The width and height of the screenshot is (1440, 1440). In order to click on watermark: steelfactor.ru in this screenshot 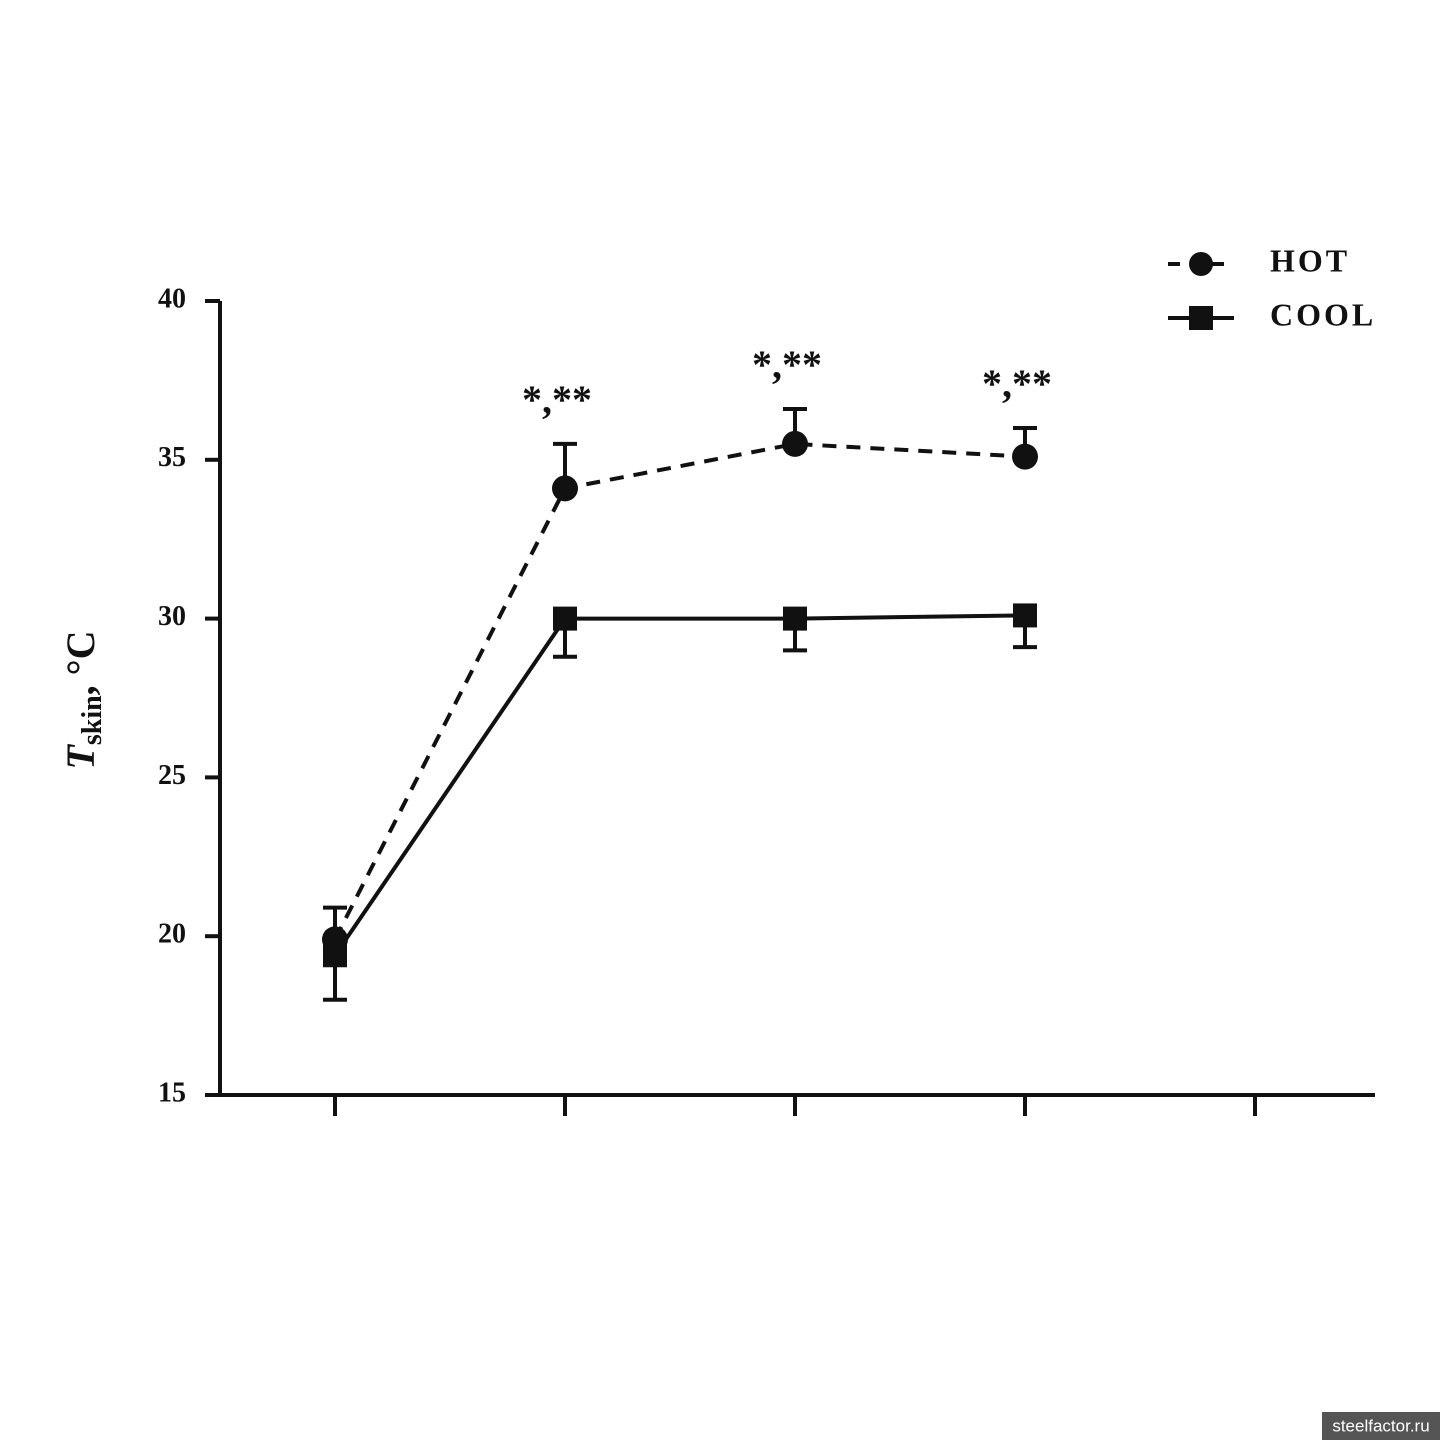, I will do `click(1380, 1425)`.